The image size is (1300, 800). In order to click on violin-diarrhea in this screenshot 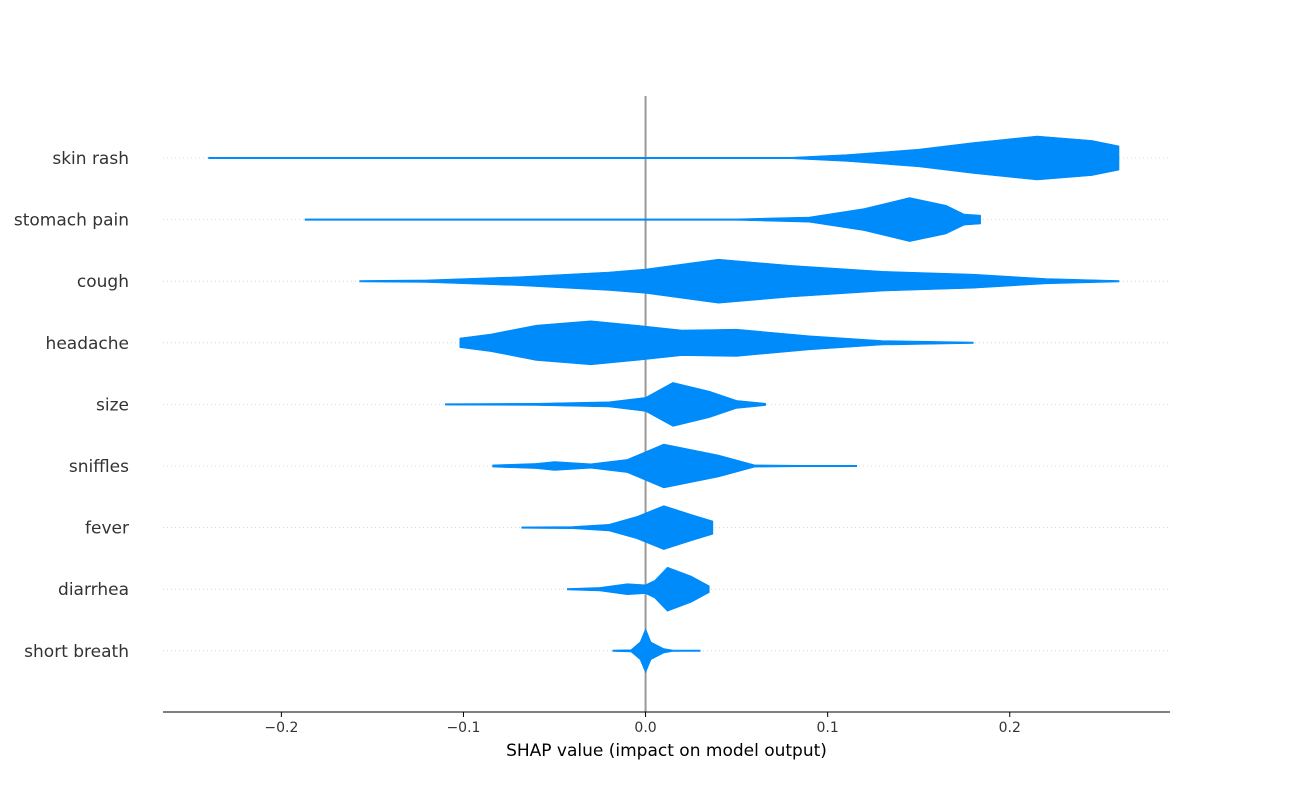, I will do `click(638, 589)`.